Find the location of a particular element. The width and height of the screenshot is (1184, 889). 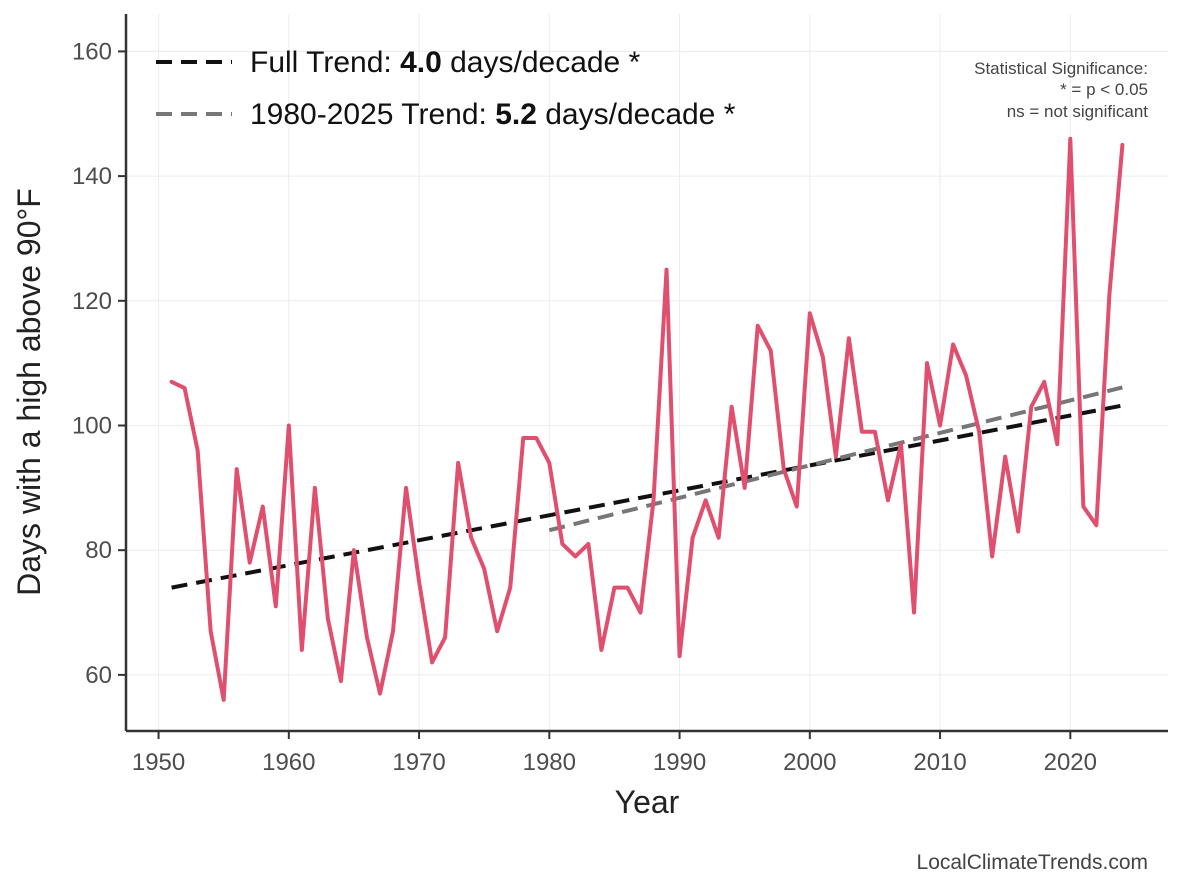

y-tick-label-80: 80 is located at coordinates (98, 550).